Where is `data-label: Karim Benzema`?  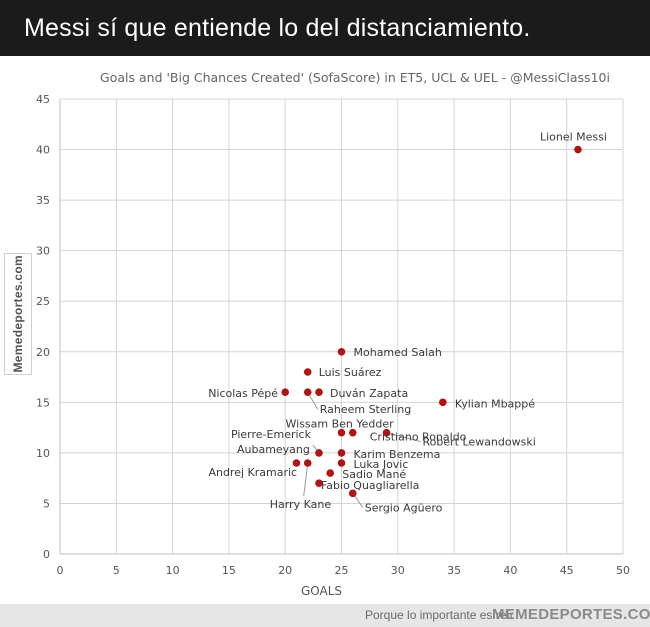 data-label: Karim Benzema is located at coordinates (397, 454).